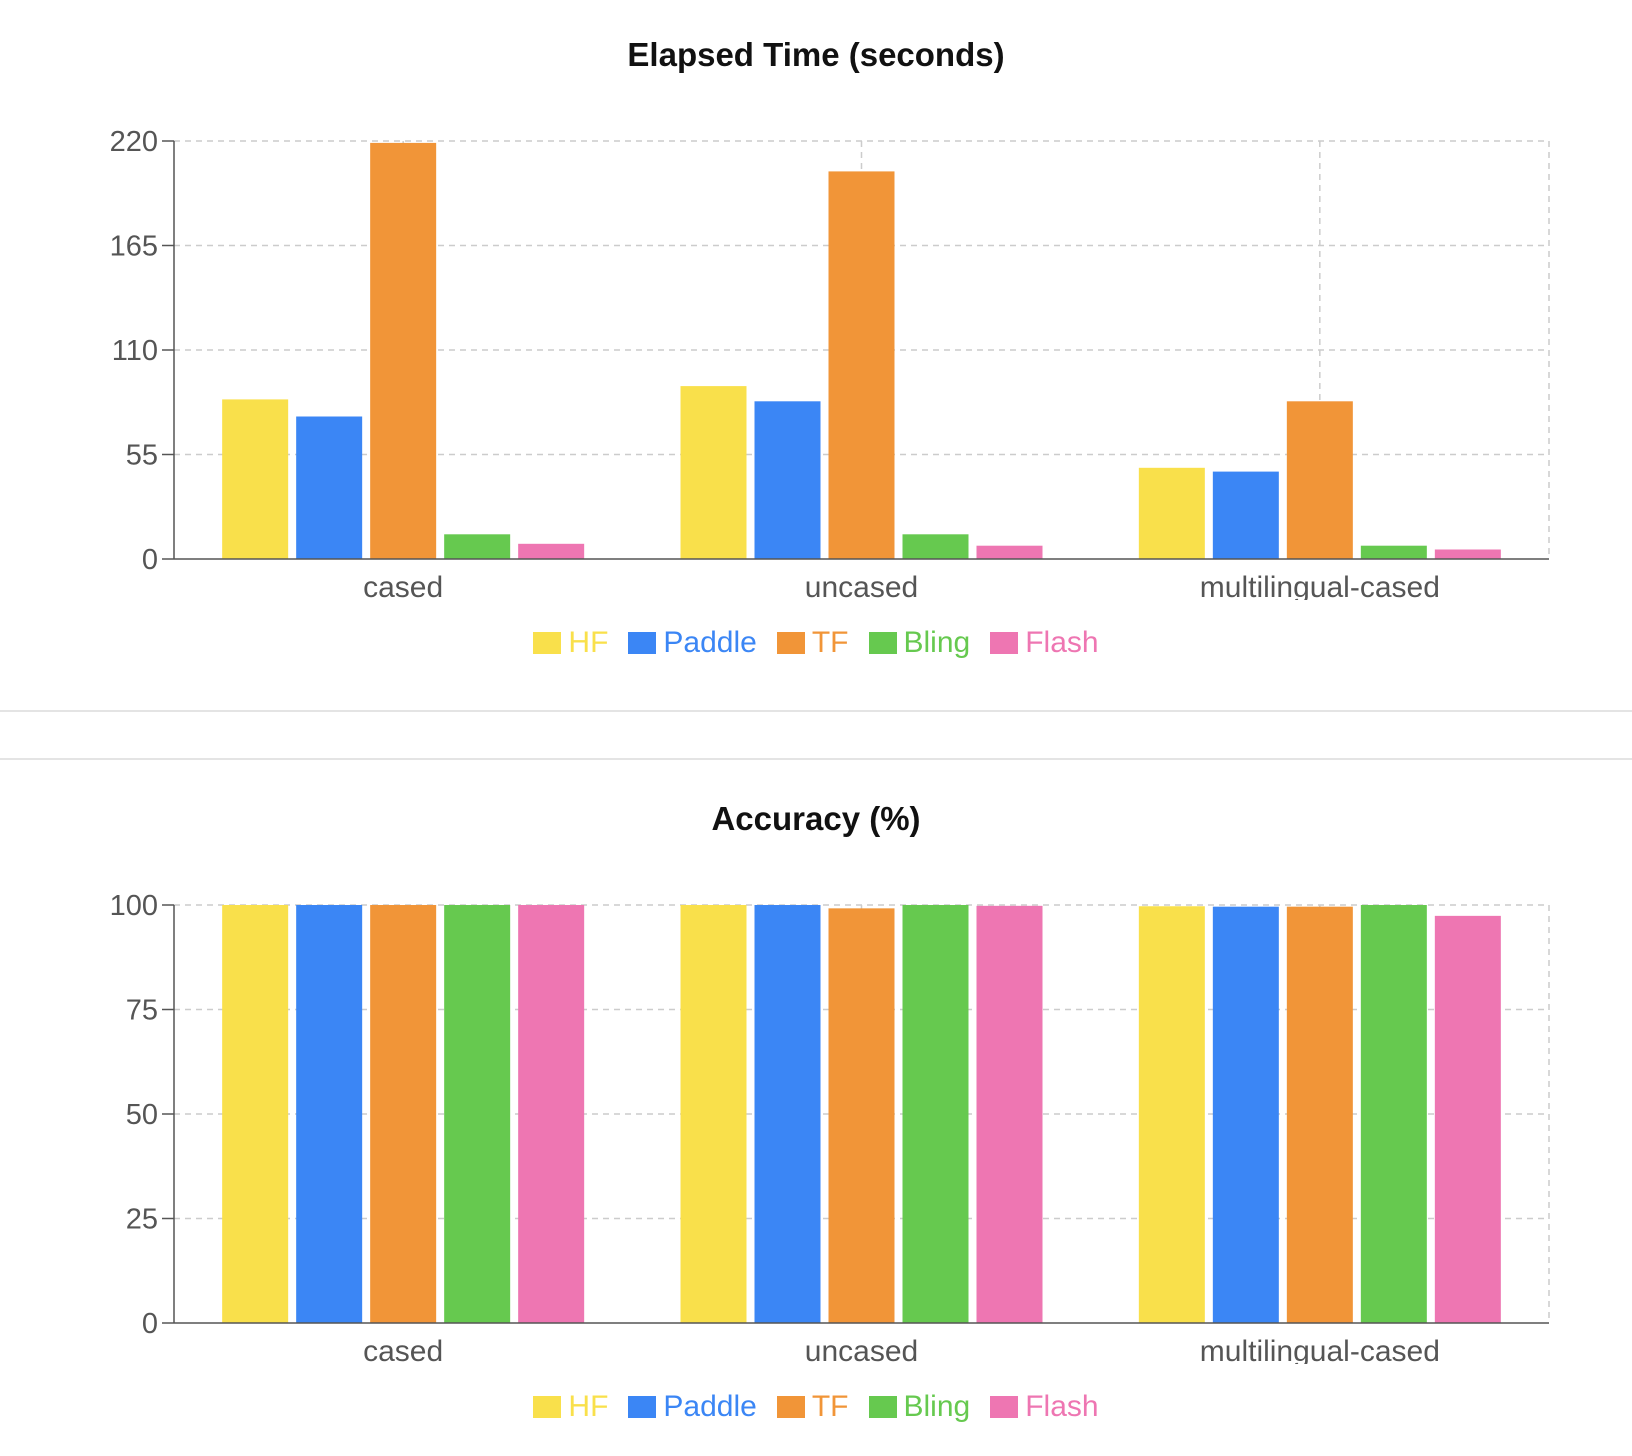  Describe the element at coordinates (134, 142) in the screenshot. I see `y-tick-label: 220` at that location.